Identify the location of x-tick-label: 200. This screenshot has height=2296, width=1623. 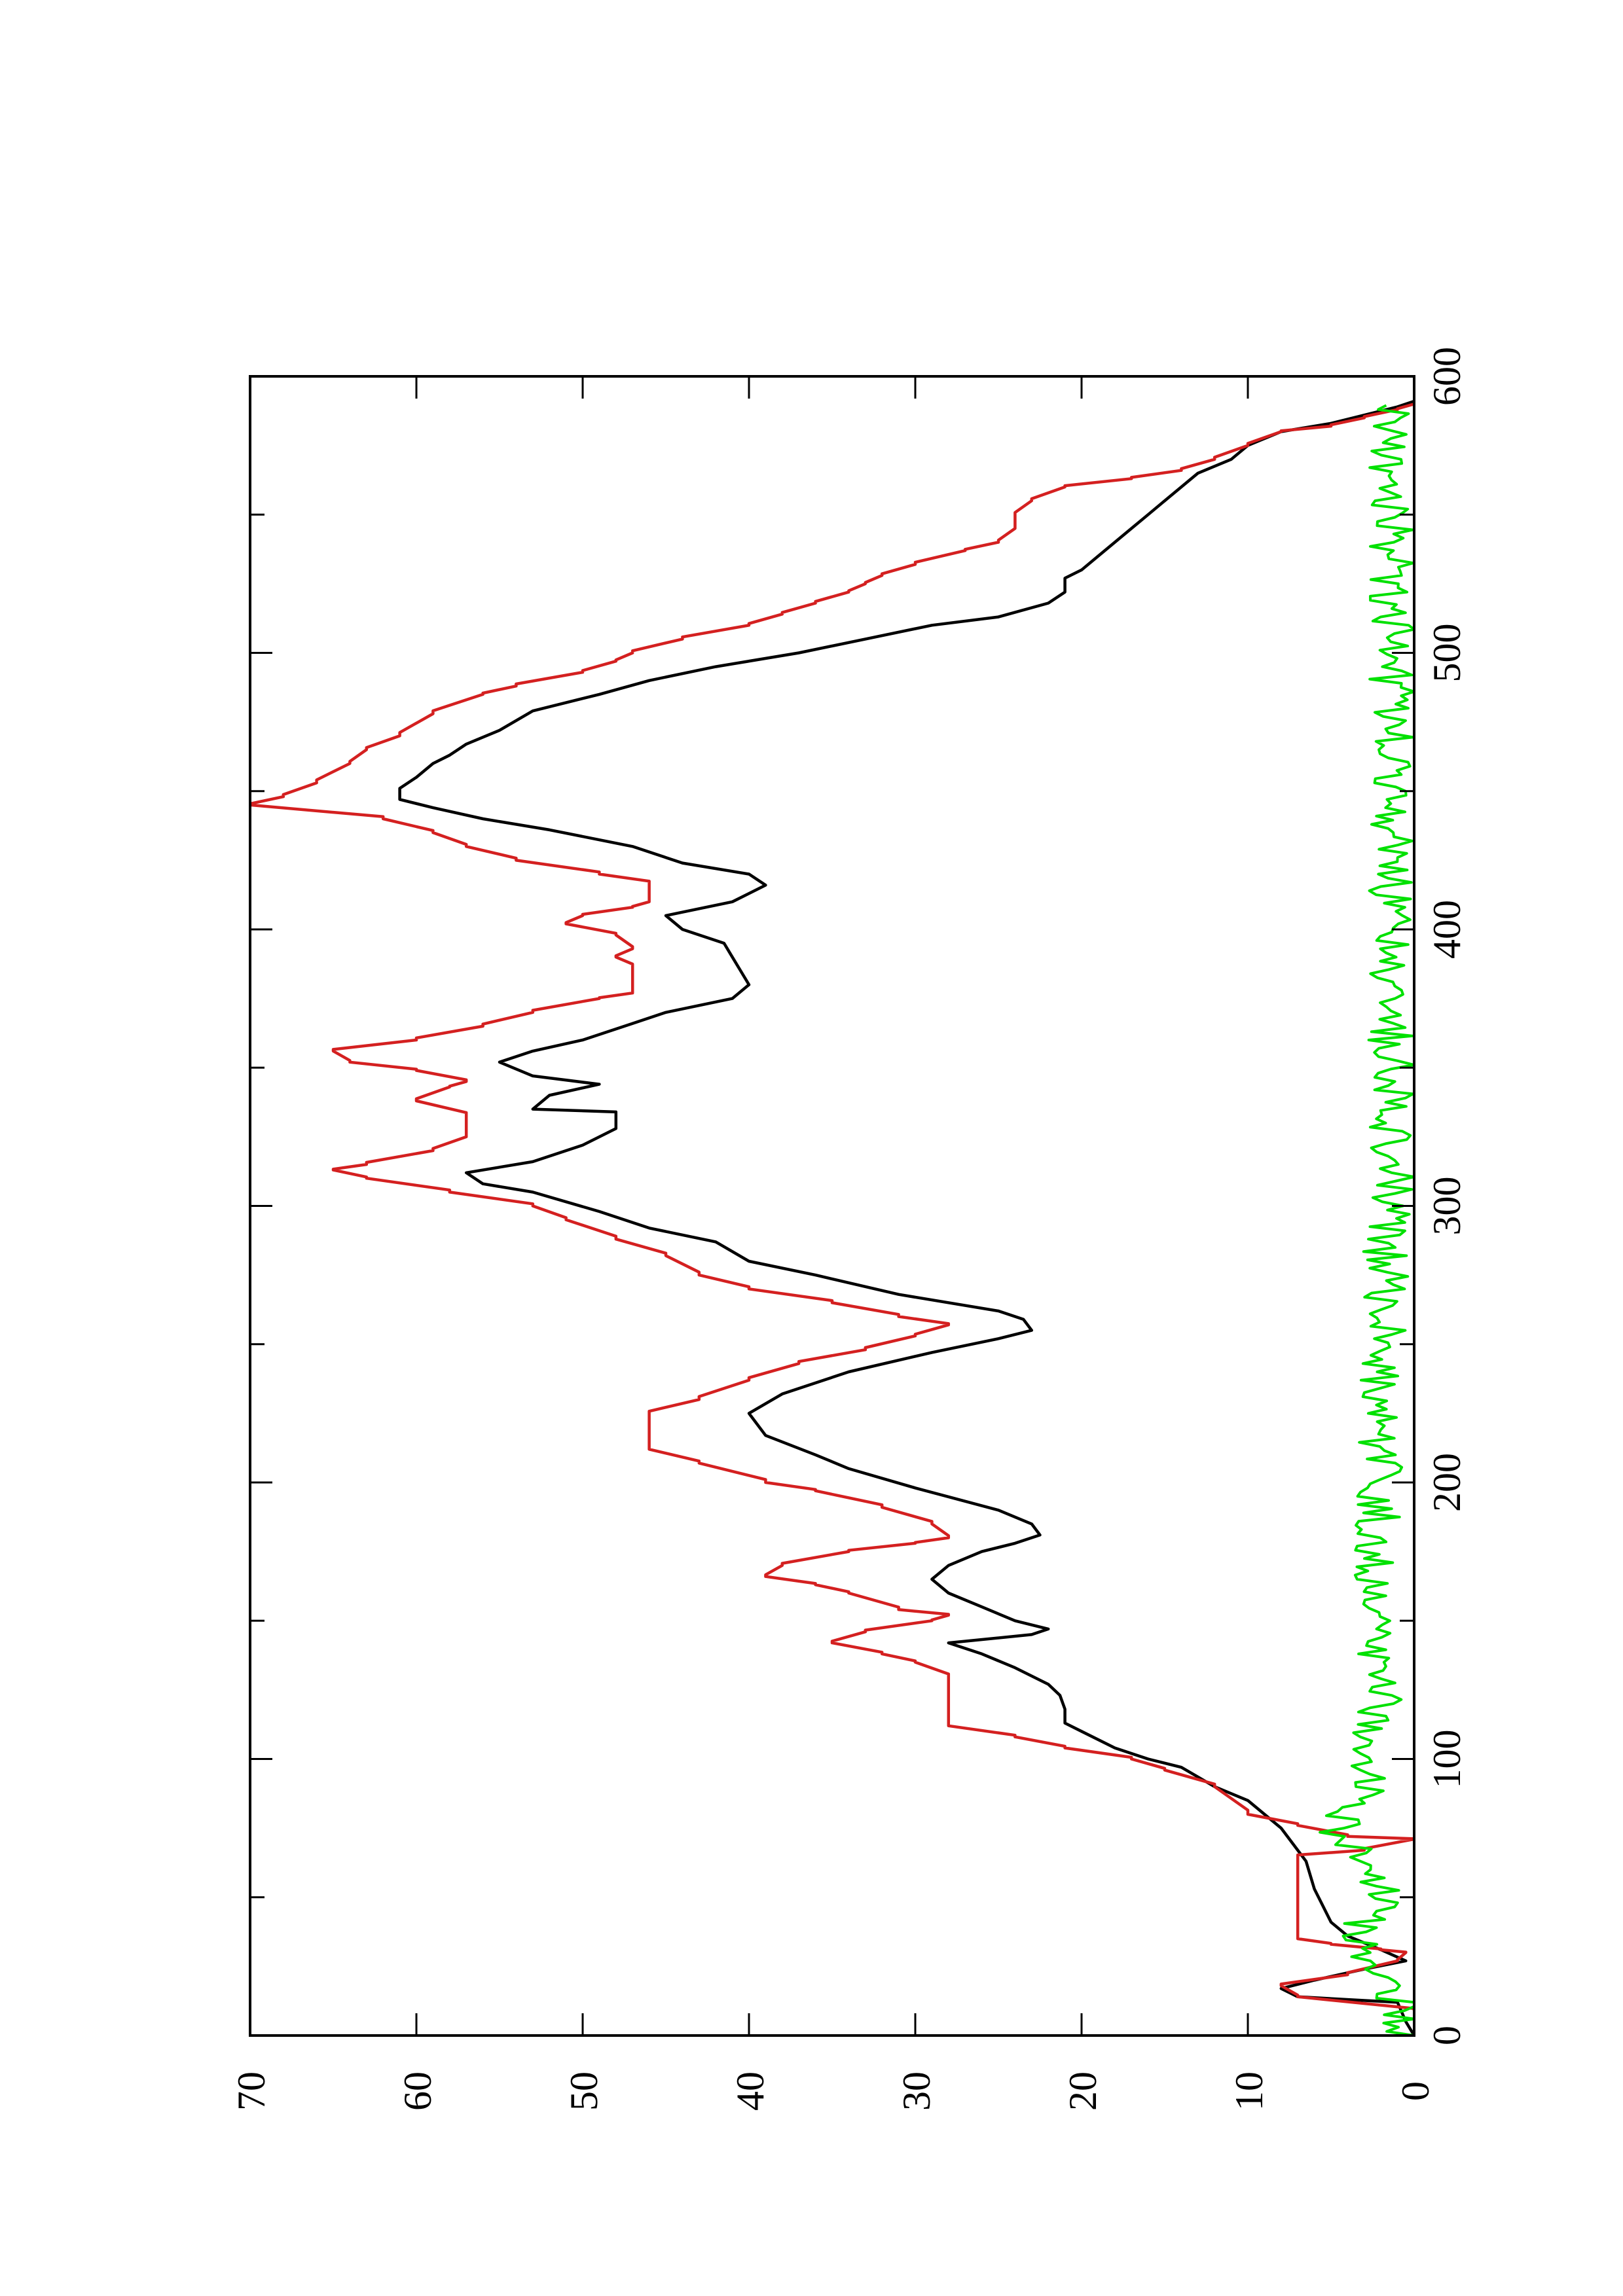
(1446, 1482).